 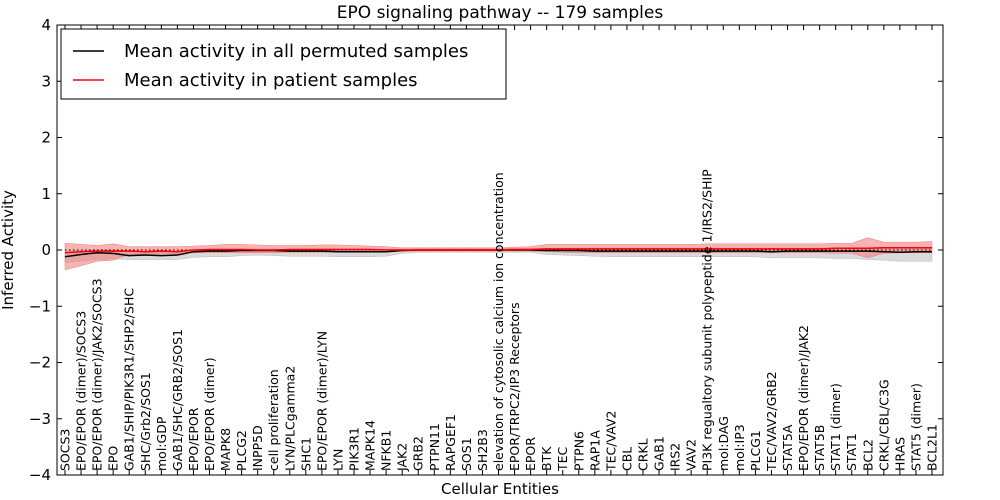 What do you see at coordinates (466, 454) in the screenshot?
I see `x-tick-label: SOS1` at bounding box center [466, 454].